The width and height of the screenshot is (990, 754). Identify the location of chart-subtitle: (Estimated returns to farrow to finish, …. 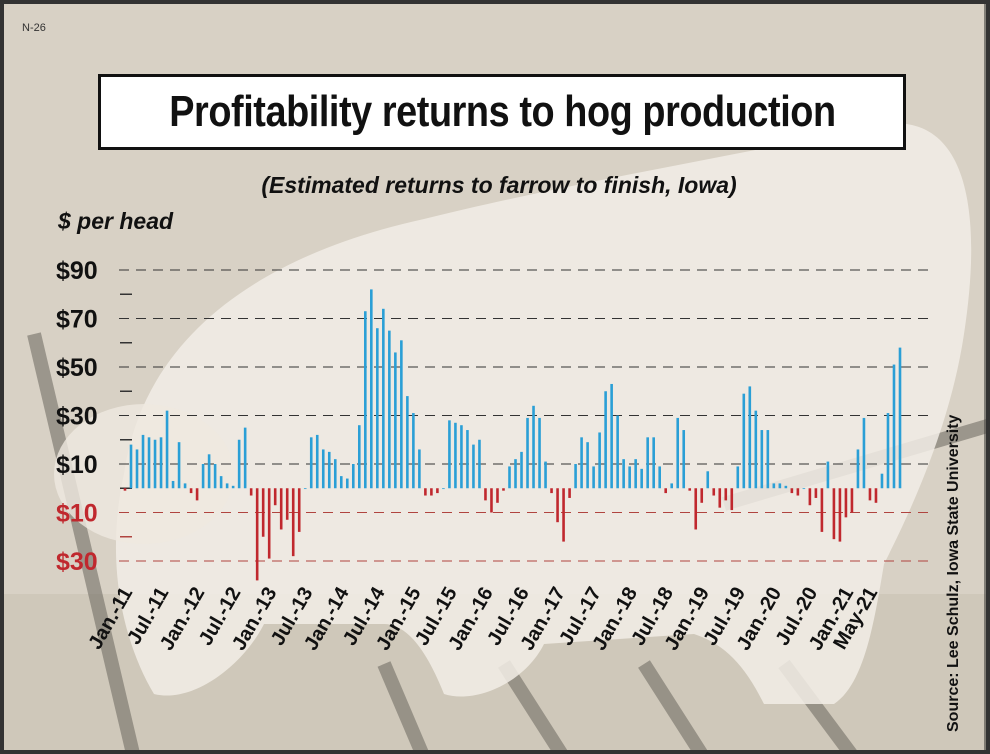
(499, 185).